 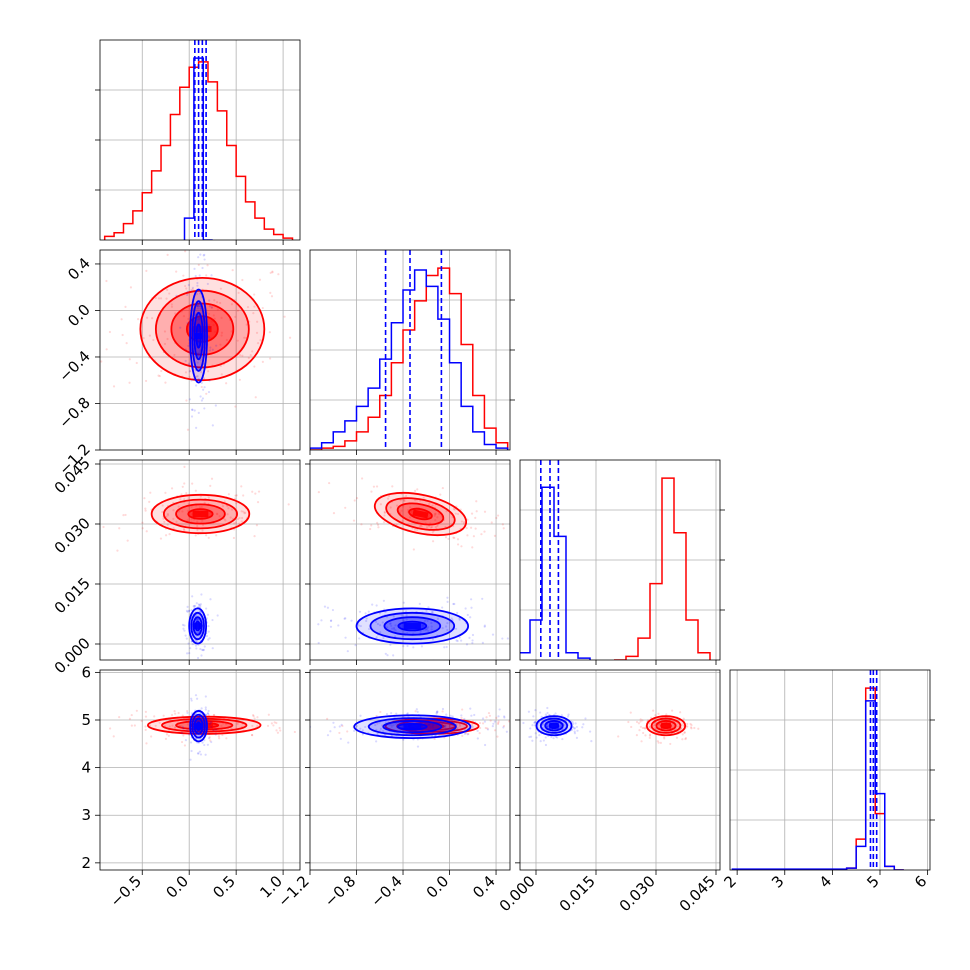 I want to click on density-peak, so click(x=200, y=514).